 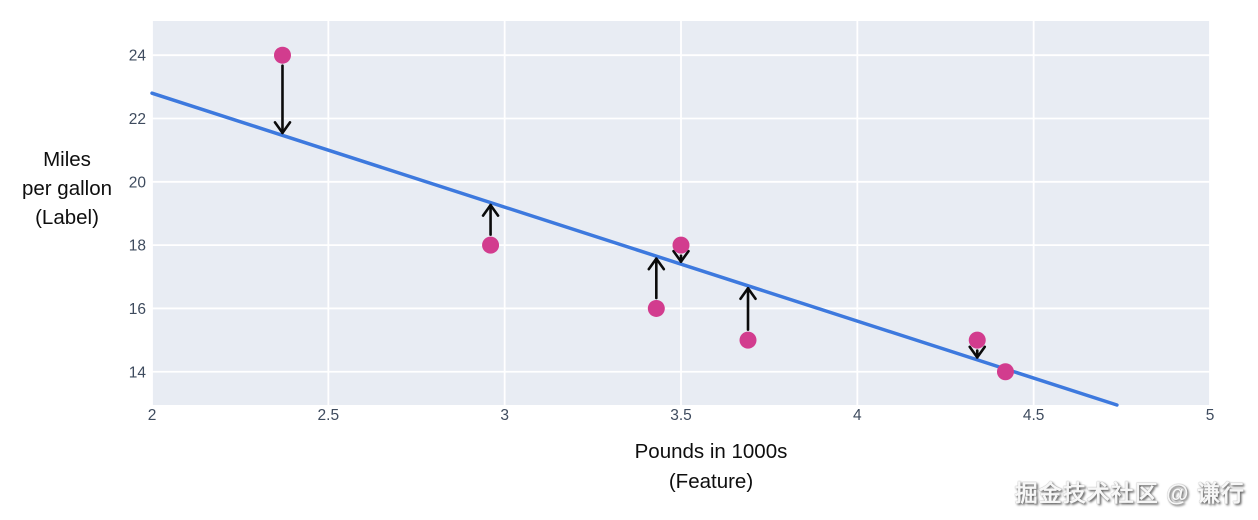 What do you see at coordinates (152, 415) in the screenshot?
I see `x-tick-label: 2` at bounding box center [152, 415].